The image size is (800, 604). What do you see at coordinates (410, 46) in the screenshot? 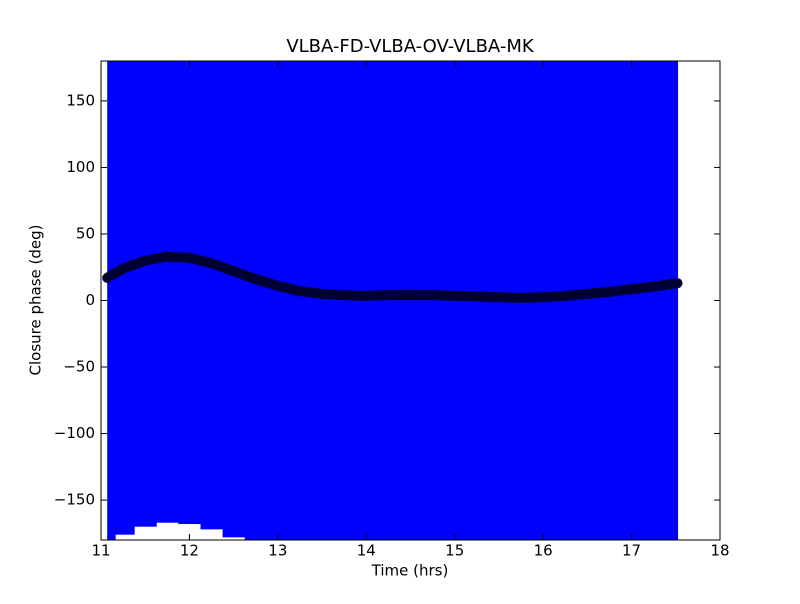
I see `chart-title: VLBA-FD-VLBA-OV-VLBA-MK` at bounding box center [410, 46].